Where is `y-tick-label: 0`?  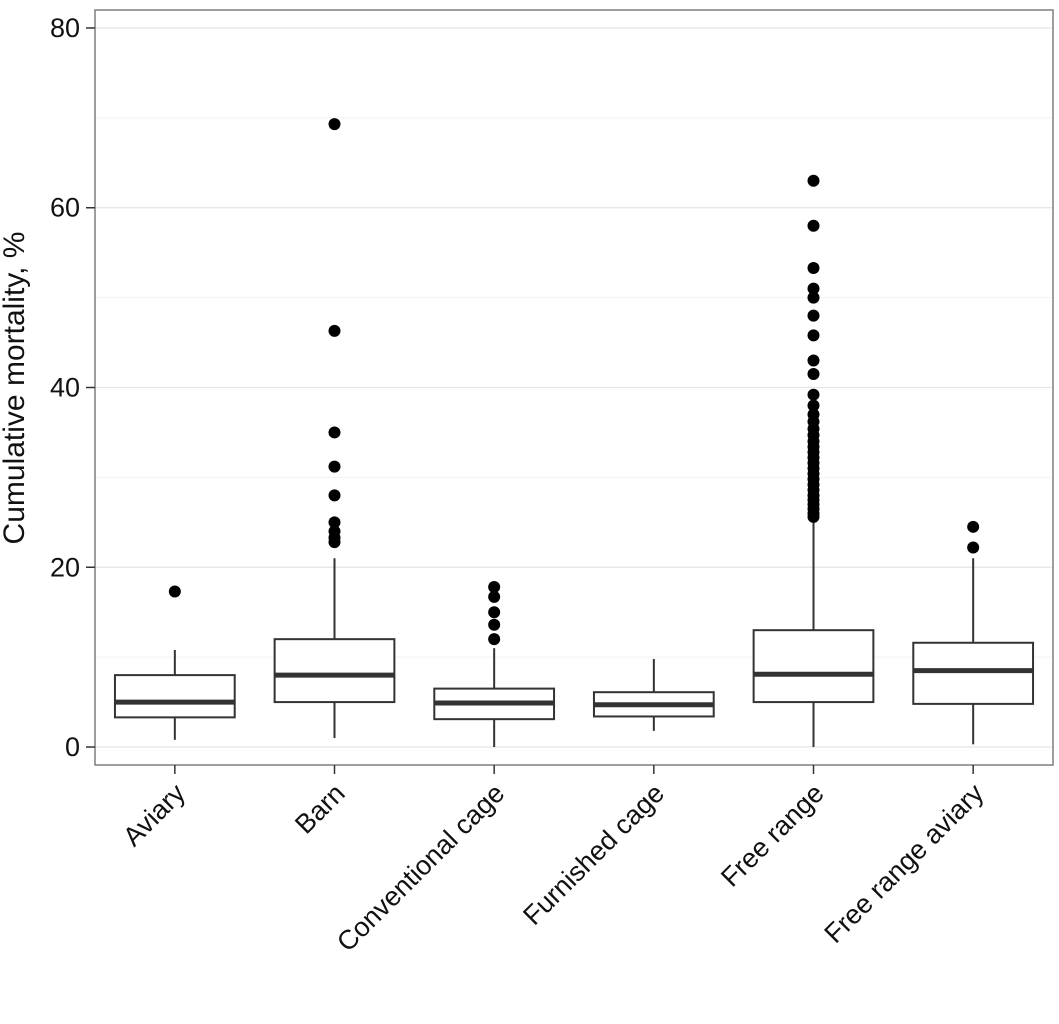
y-tick-label: 0 is located at coordinates (72, 747).